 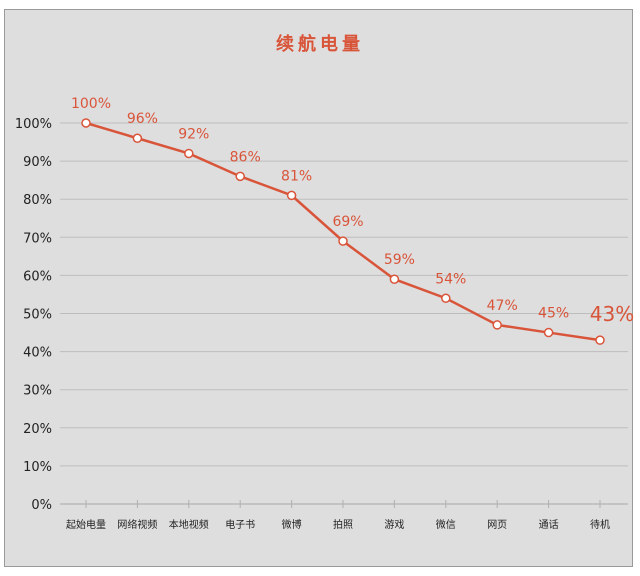 What do you see at coordinates (193, 134) in the screenshot?
I see `data-label: 92%` at bounding box center [193, 134].